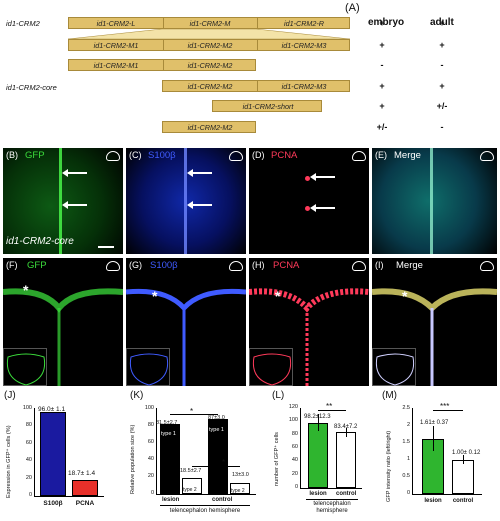 Image resolution: width=500 pixels, height=521 pixels. Describe the element at coordinates (63, 322) in the screenshot. I see `micrograph-f-gfp: (F) GFP *` at that location.